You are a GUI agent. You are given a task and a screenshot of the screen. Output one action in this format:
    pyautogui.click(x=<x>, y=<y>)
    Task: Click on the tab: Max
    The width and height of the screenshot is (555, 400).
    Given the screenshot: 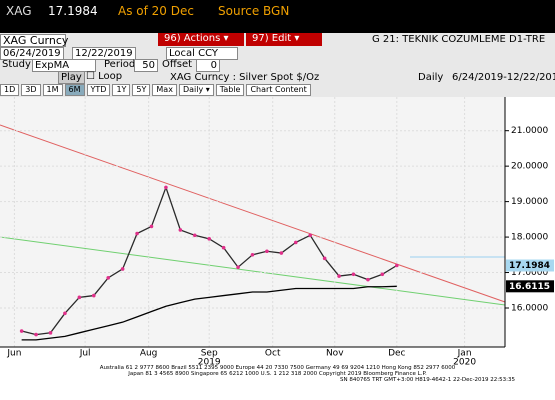 What is the action you would take?
    pyautogui.click(x=164, y=90)
    